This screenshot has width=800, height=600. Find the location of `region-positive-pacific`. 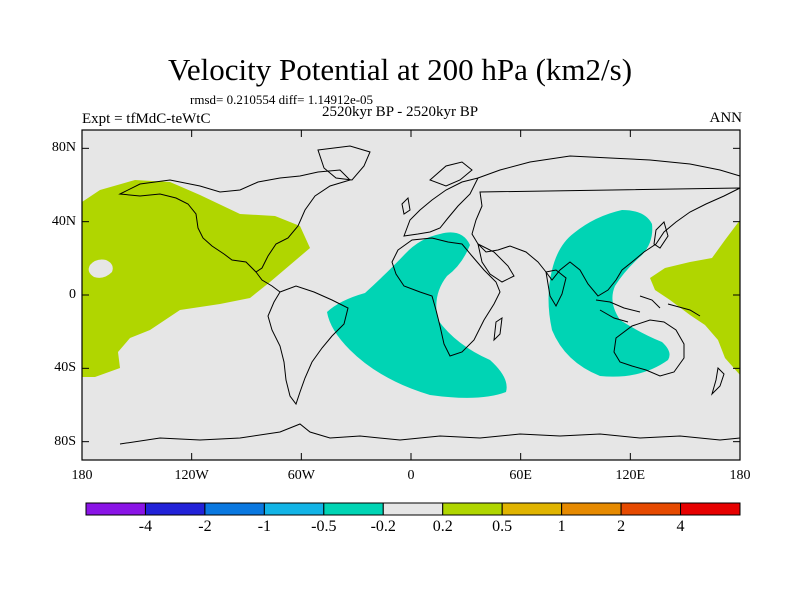

region-positive-pacific is located at coordinates (196, 278).